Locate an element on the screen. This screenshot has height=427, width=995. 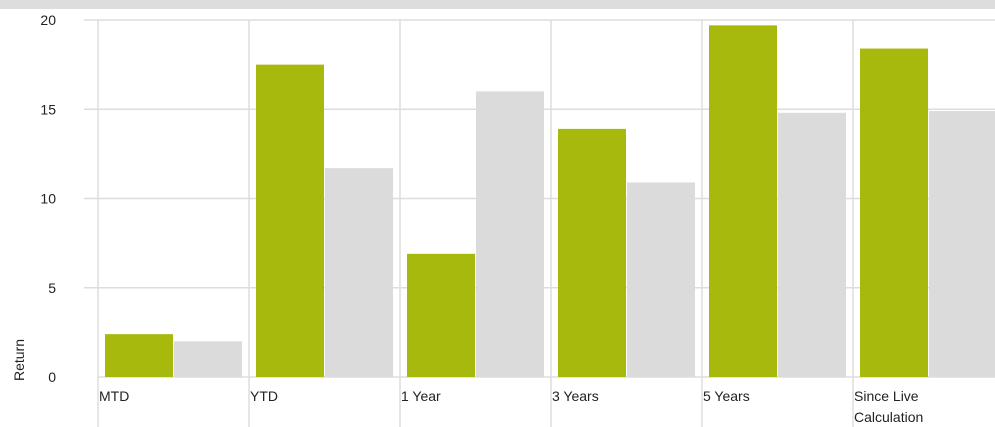
y-axis-title: Return is located at coordinates (19, 360).